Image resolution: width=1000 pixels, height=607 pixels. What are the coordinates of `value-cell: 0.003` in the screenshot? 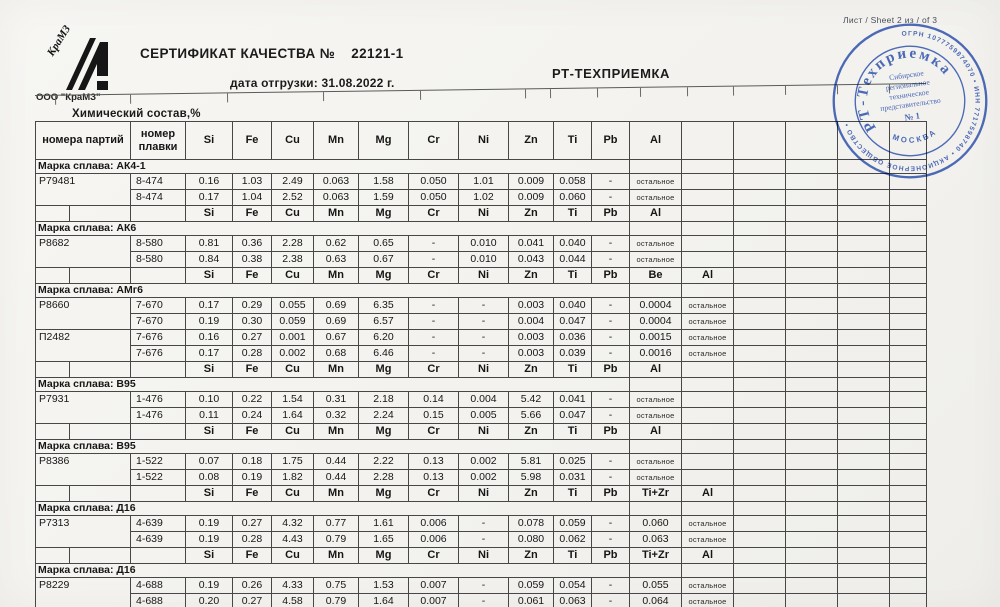 It's located at (531, 353).